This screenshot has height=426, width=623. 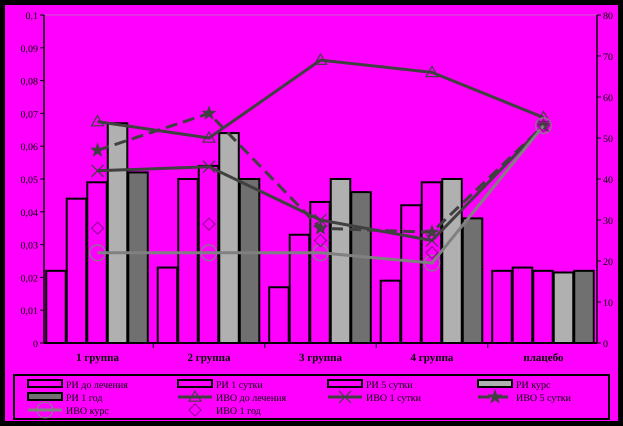 I want to click on x-tick-label: 2 группа, so click(x=209, y=358).